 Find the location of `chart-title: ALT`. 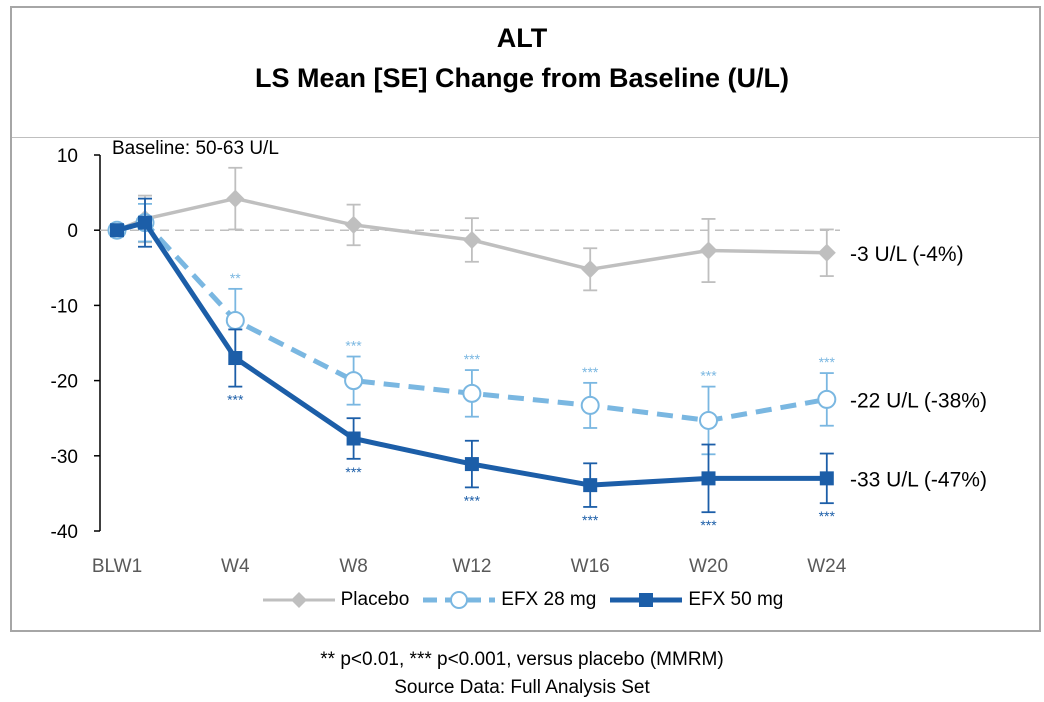

chart-title: ALT is located at coordinates (522, 38).